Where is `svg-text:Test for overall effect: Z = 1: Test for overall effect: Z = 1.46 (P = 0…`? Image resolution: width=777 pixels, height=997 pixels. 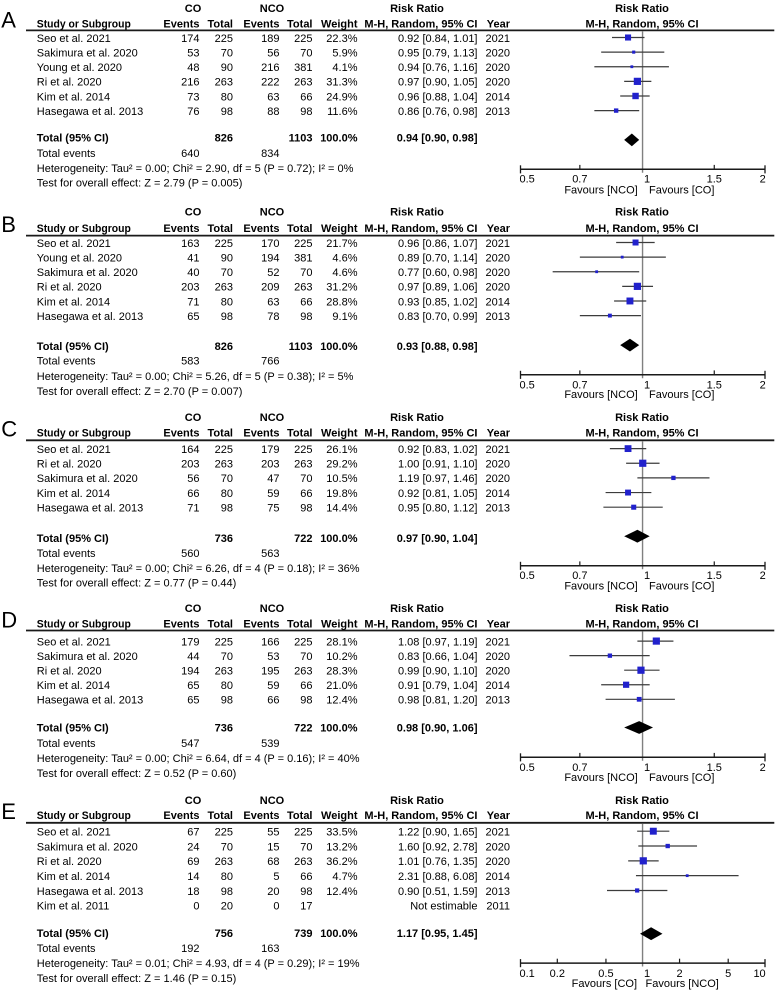
svg-text:Test for overall effect: Z = 1: Test for overall effect: Z = 1.46 (P = 0… is located at coordinates (137, 979).